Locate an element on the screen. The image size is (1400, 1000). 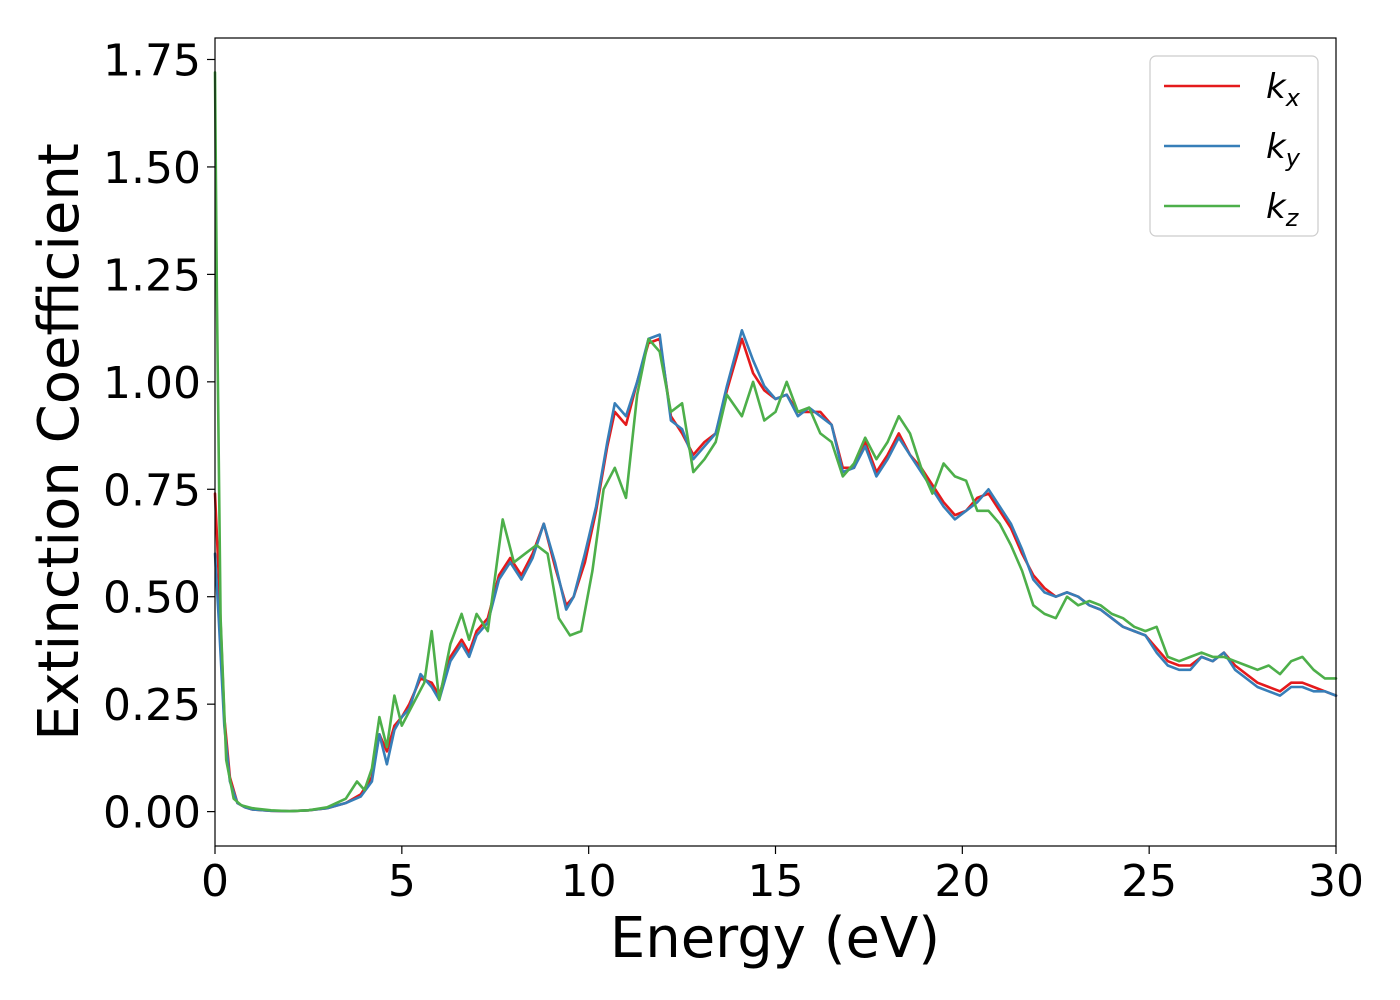
x-tick-label: 10 is located at coordinates (589, 881).